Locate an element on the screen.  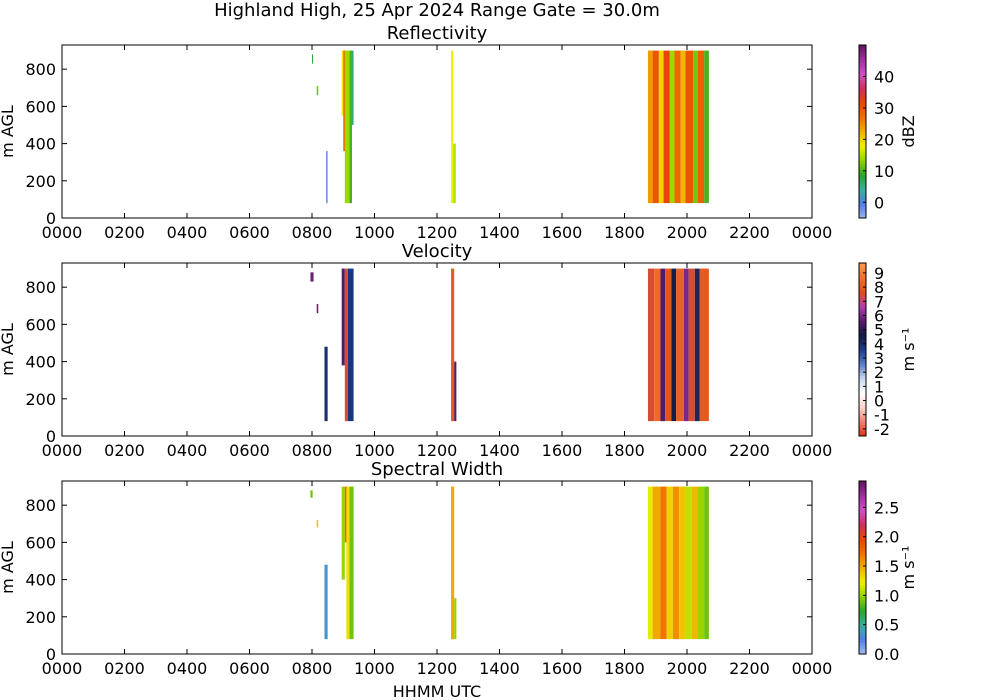
colorbar-tick-label: 30 is located at coordinates (884, 108).